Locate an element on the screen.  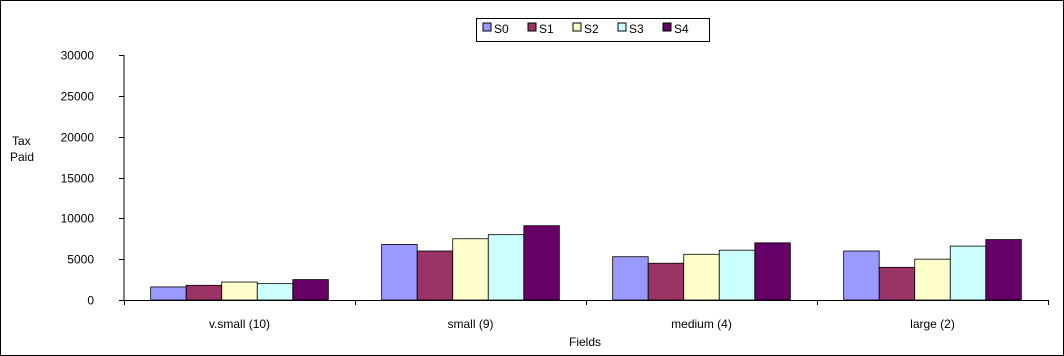
y-tick-label: 20000 is located at coordinates (78, 138).